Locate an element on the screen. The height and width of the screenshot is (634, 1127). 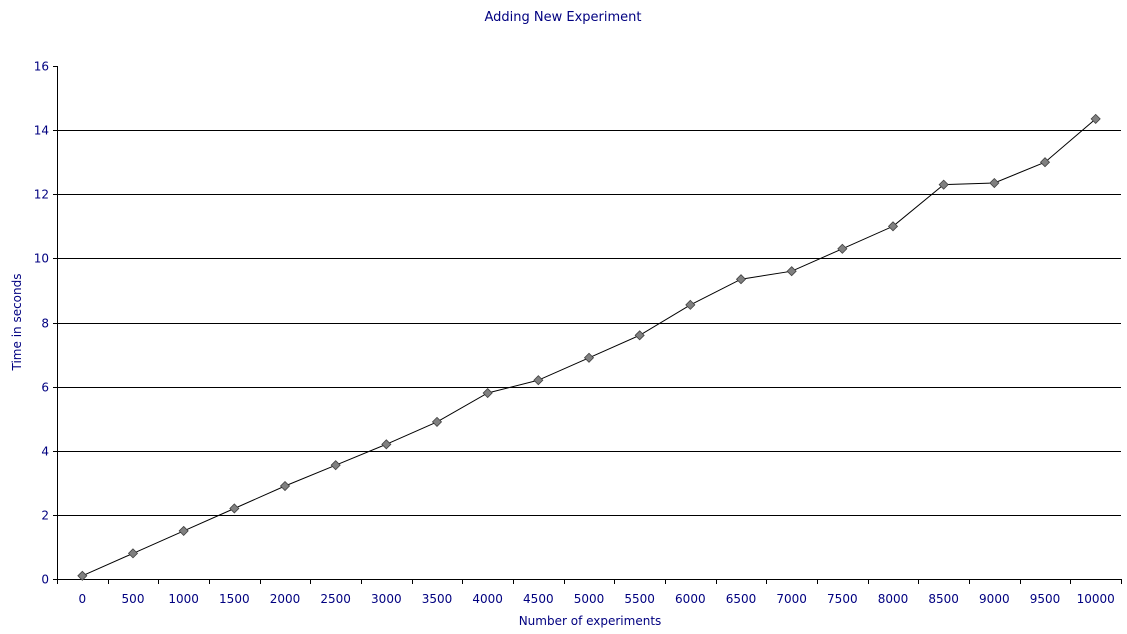
x-tick-label: 9000 is located at coordinates (994, 599).